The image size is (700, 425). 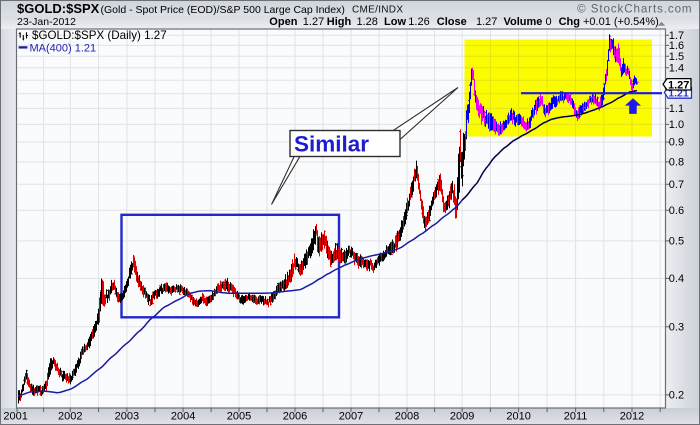 I want to click on svg-text: 1.26, so click(x=418, y=22).